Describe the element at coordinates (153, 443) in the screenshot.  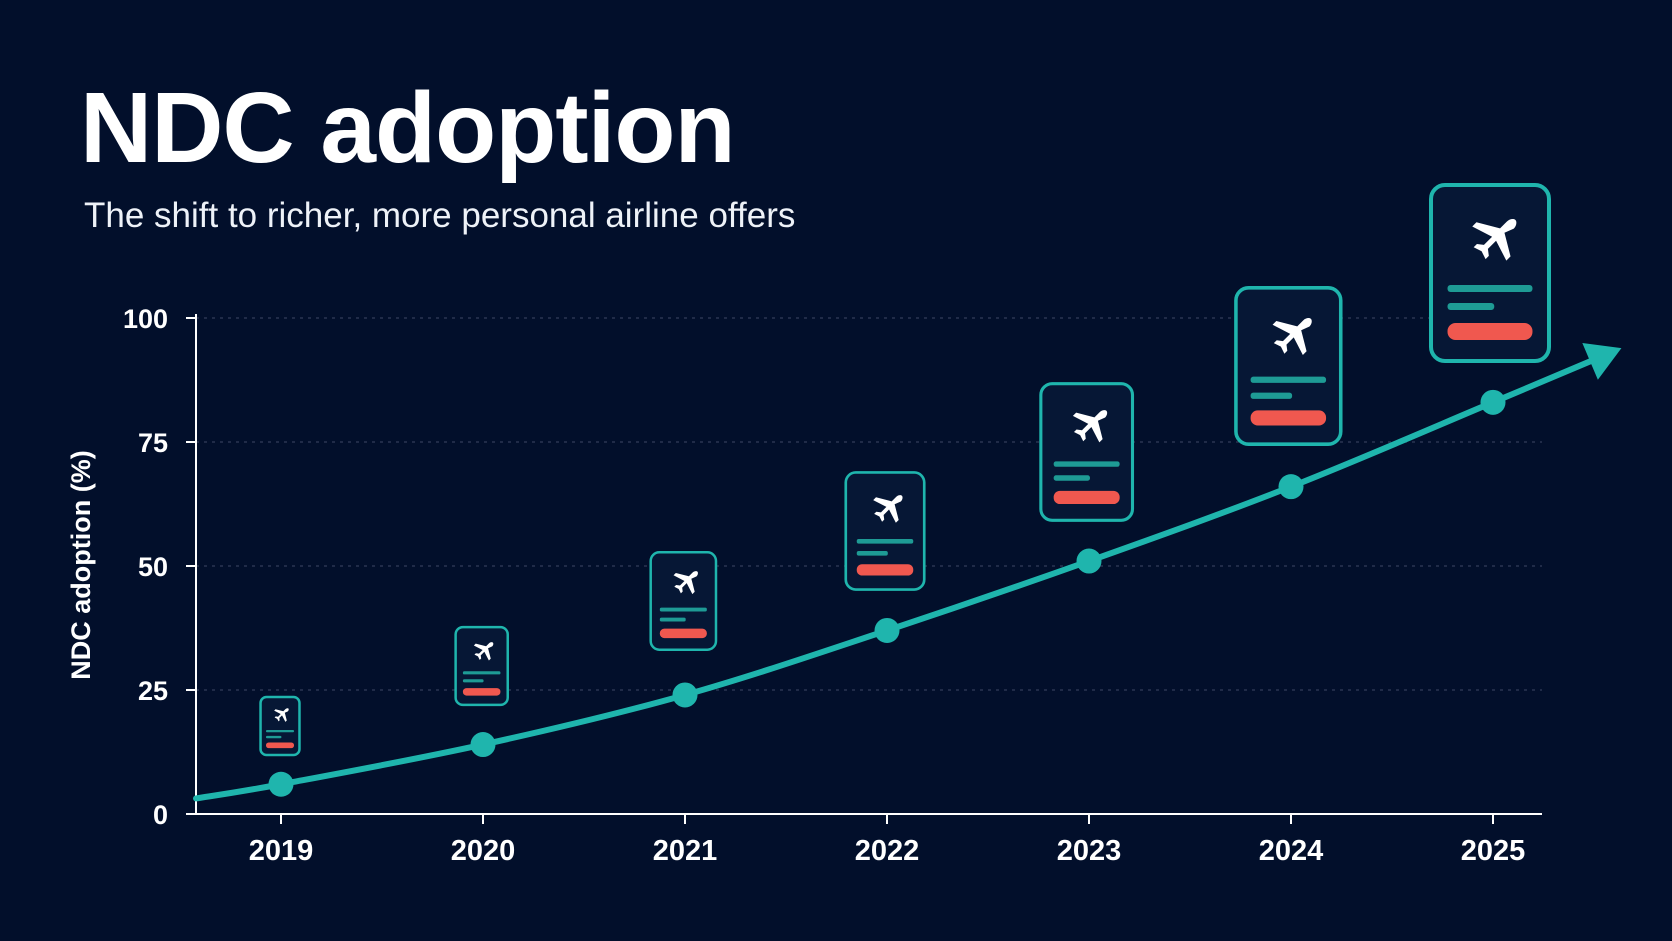
I see `y-tick-label: 75` at that location.